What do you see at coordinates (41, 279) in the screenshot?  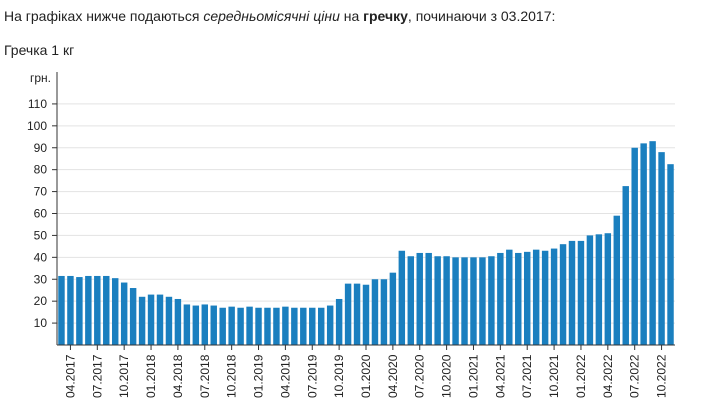 I see `y-tick-label: 30` at bounding box center [41, 279].